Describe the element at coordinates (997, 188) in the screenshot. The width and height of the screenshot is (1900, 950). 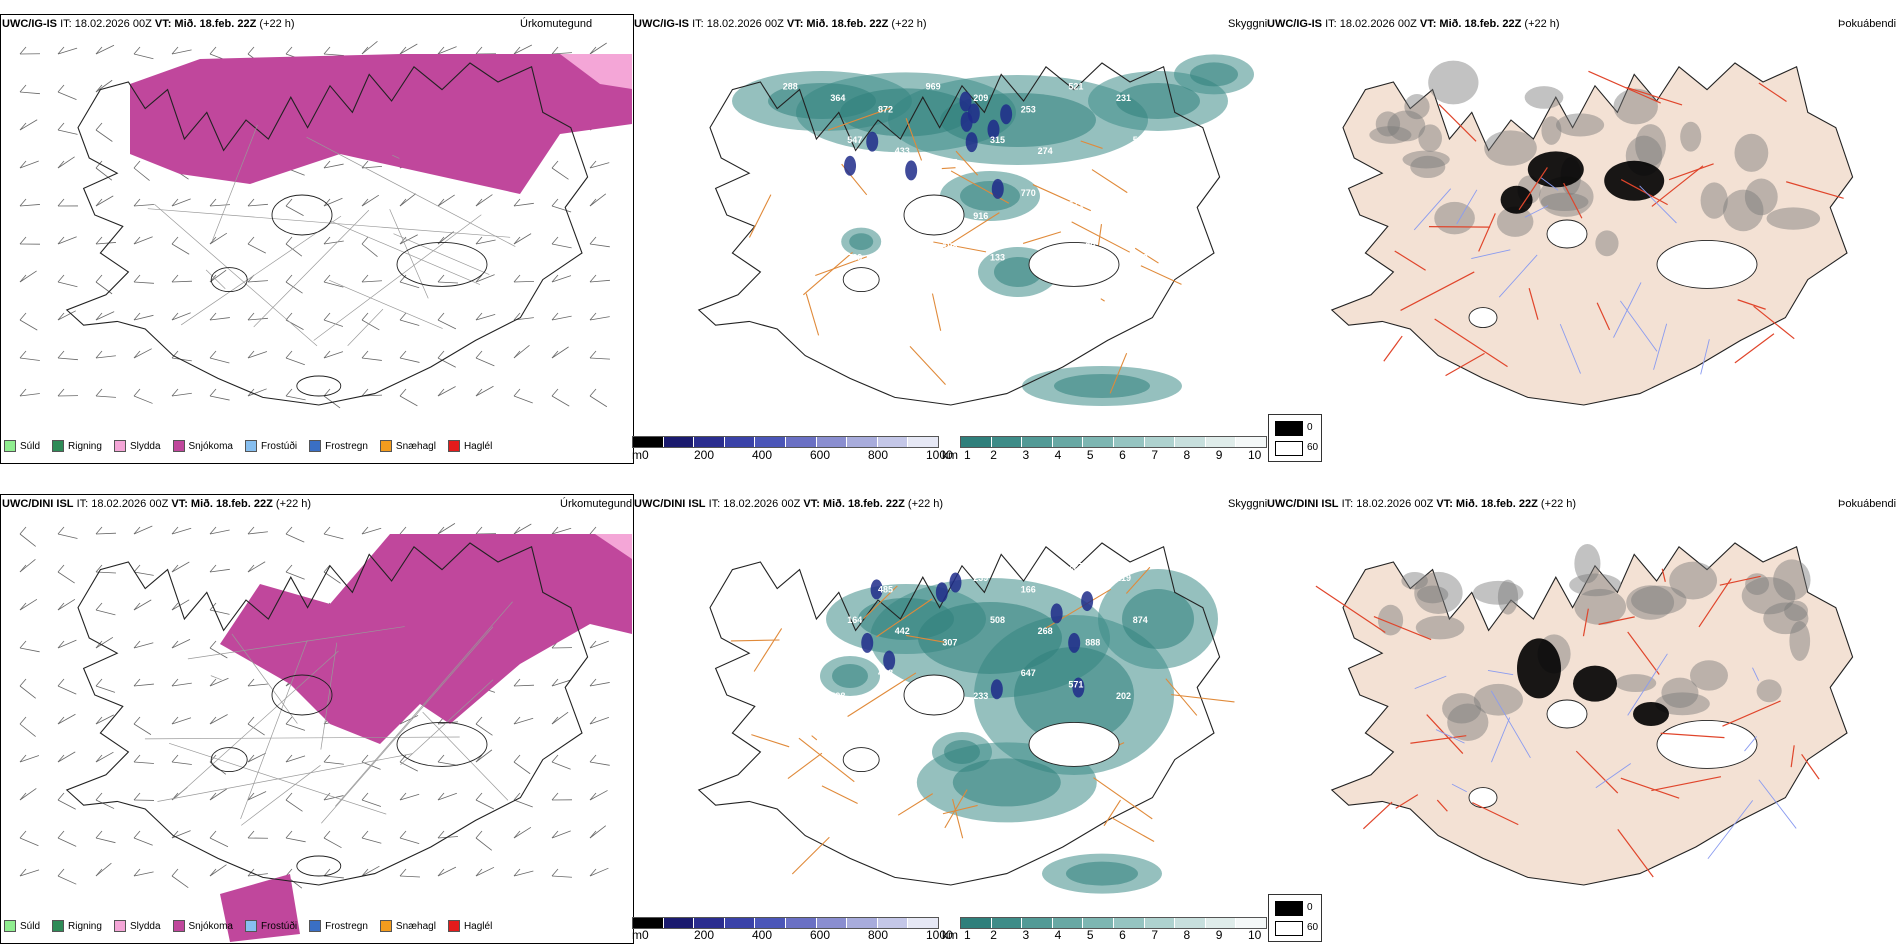
I see `cloud-base-patch` at that location.